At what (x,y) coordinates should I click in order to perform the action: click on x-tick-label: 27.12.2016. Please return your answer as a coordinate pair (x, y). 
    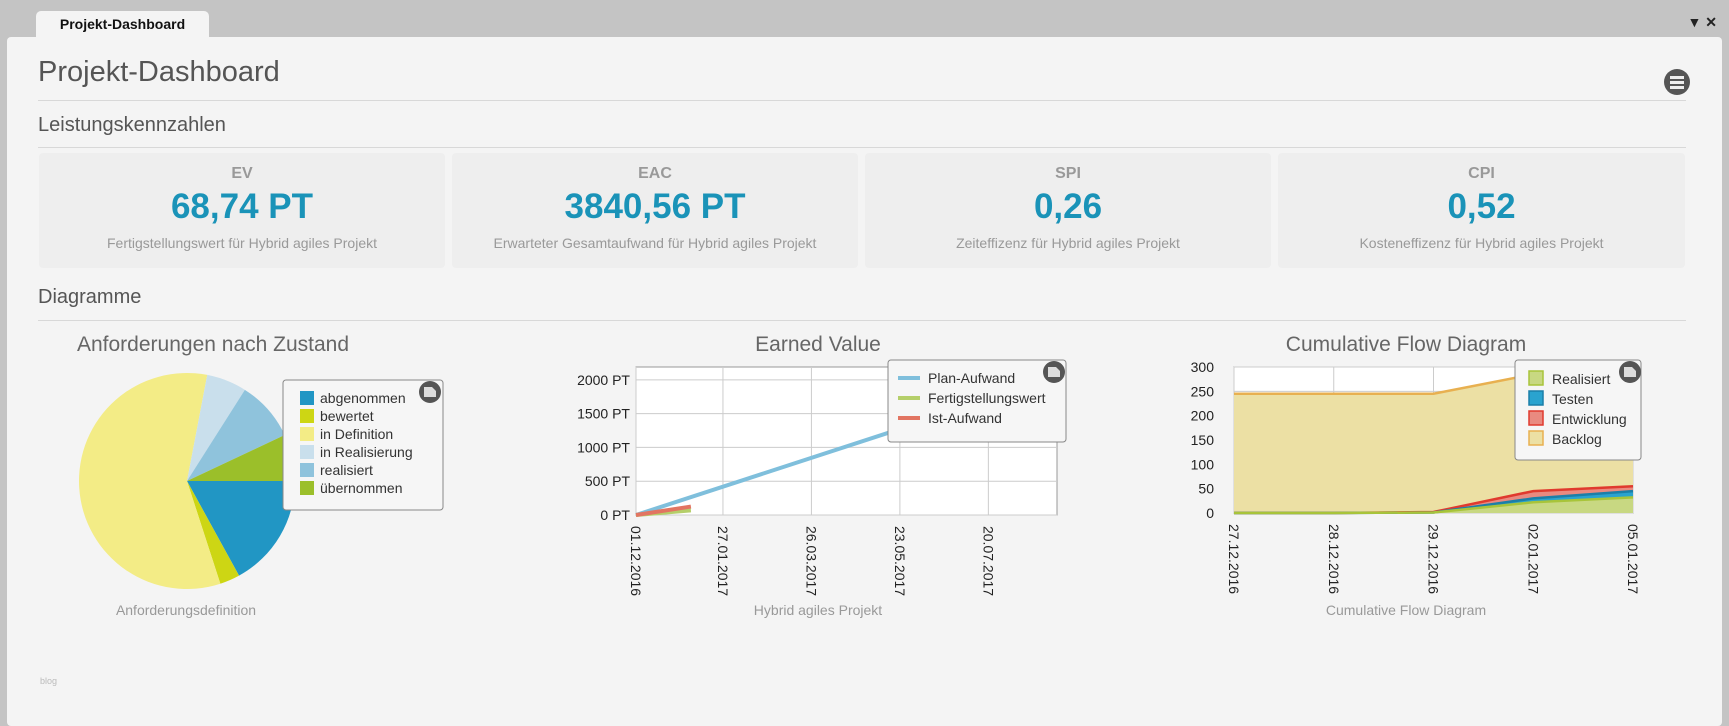
    Looking at the image, I should click on (1234, 559).